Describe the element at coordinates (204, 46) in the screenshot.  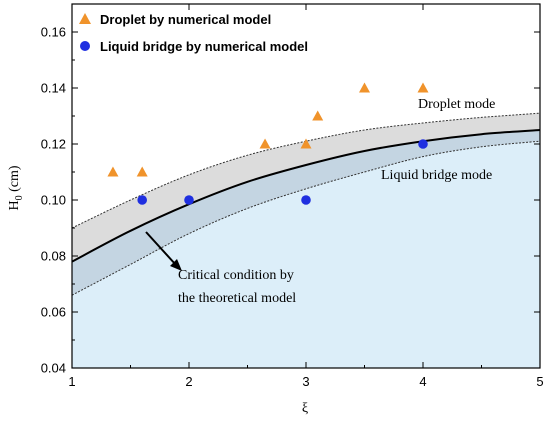
I see `legend-label-liquid-bridge: Liquid bridge by numerical model` at that location.